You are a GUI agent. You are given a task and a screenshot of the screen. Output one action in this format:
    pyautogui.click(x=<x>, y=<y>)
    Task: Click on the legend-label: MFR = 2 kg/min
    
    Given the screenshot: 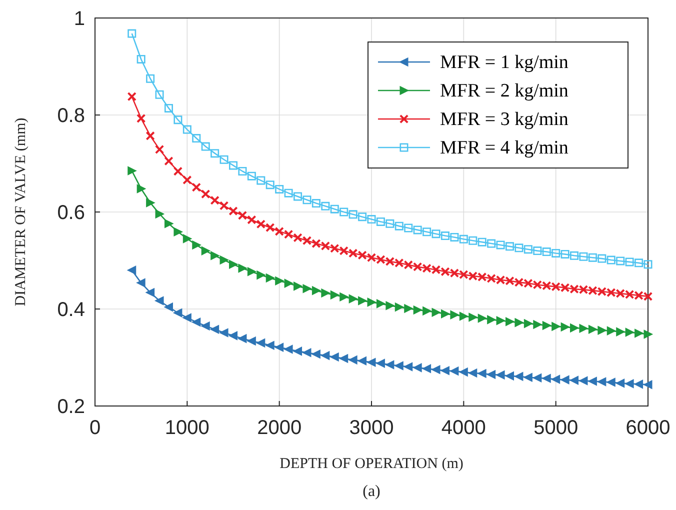 What is the action you would take?
    pyautogui.click(x=504, y=91)
    